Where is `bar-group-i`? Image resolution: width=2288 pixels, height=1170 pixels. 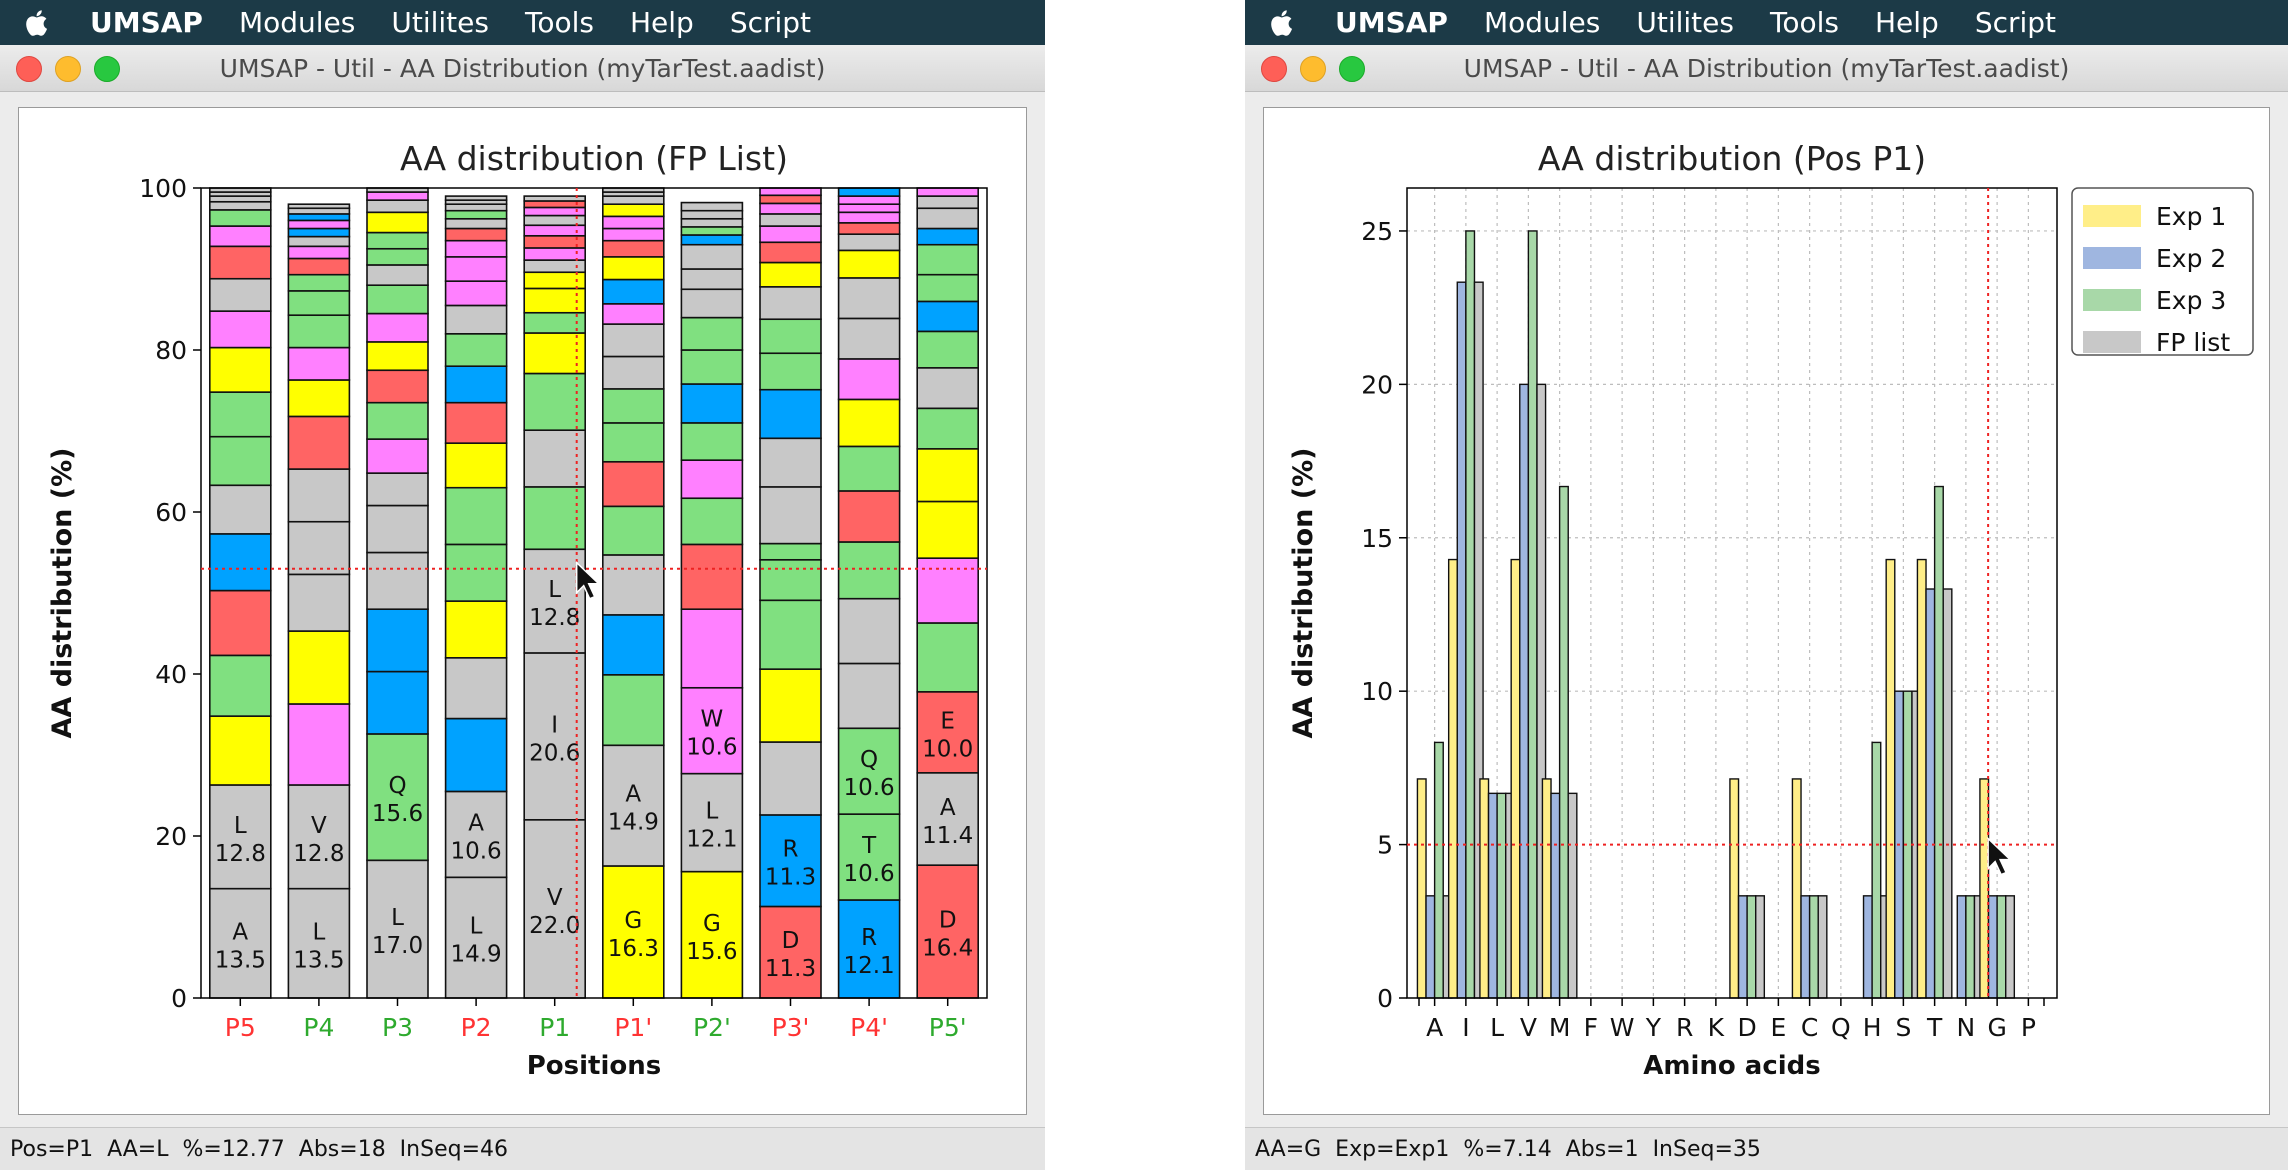
bar-group-i is located at coordinates (1465, 614).